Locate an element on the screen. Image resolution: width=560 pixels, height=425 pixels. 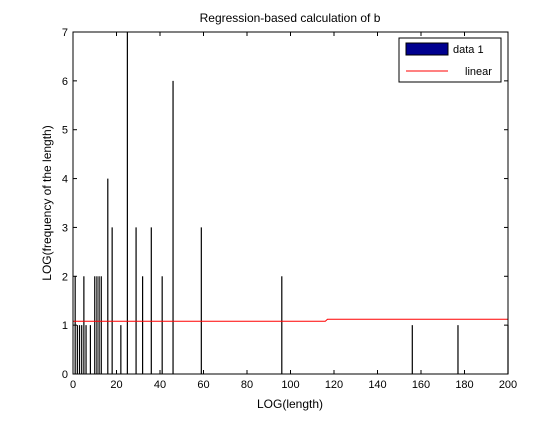
y-tick-label: 4 is located at coordinates (65, 180).